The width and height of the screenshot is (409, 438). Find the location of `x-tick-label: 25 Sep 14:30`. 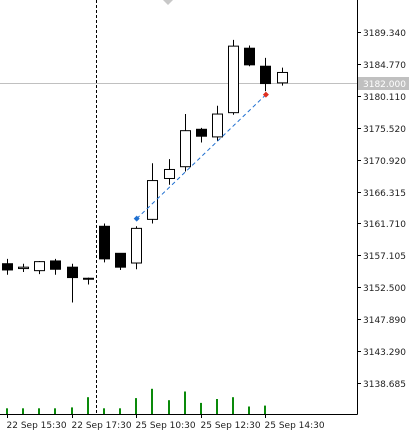

x-tick-label: 25 Sep 14:30 is located at coordinates (295, 426).